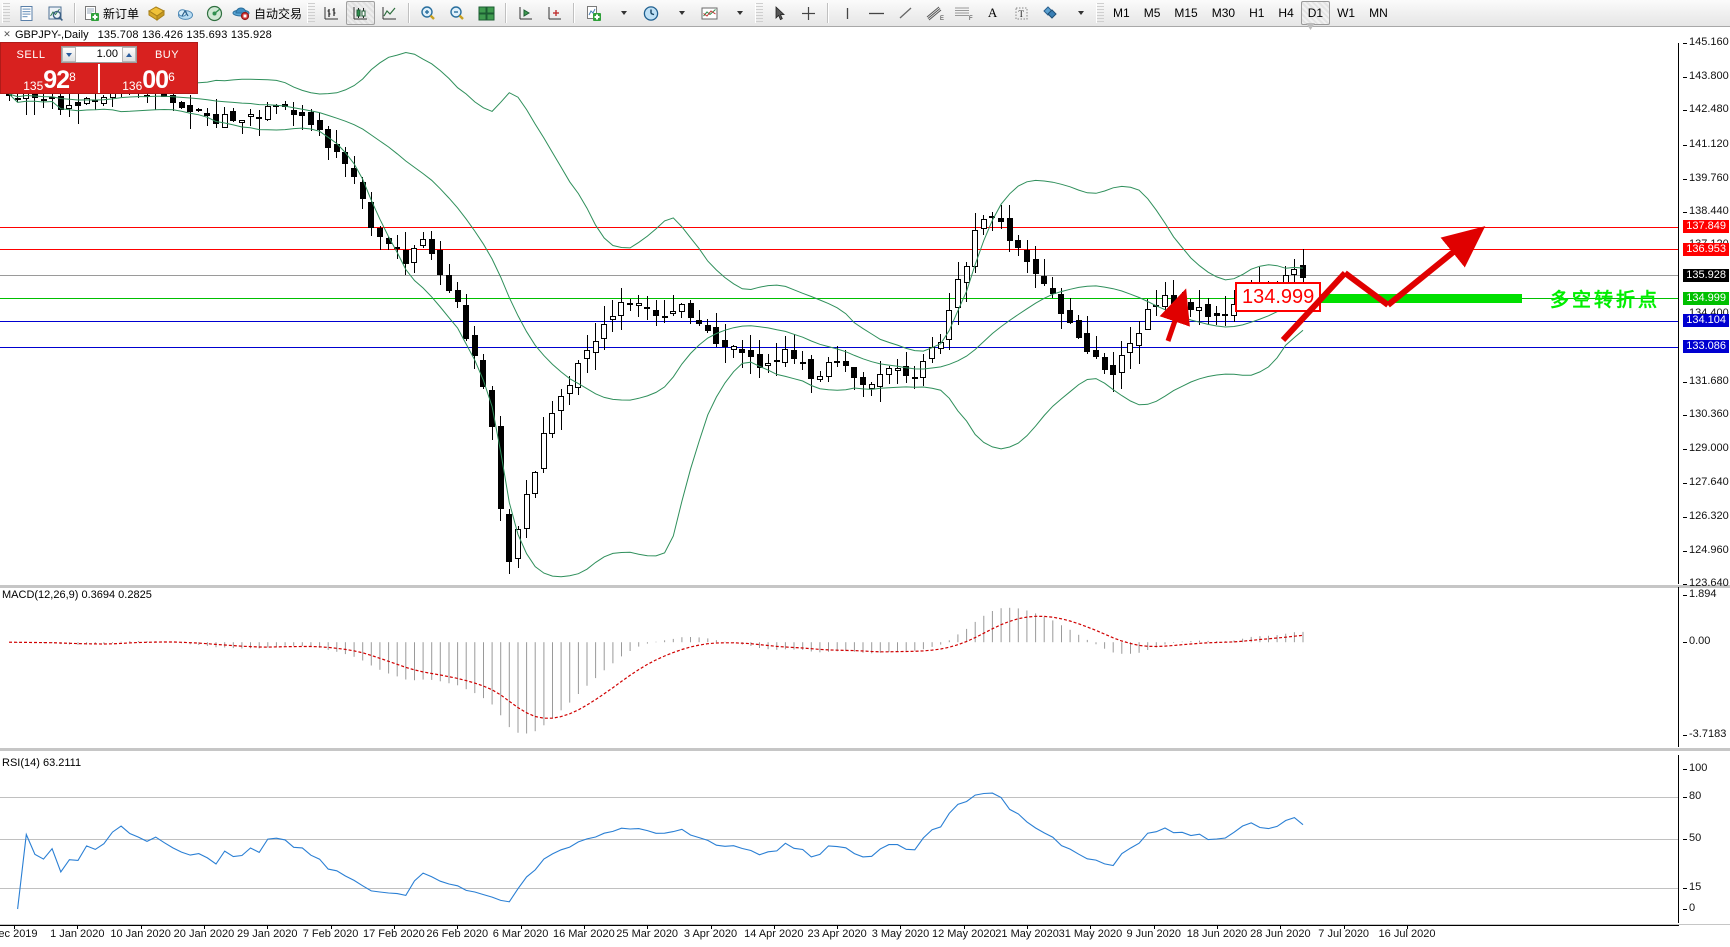 Image resolution: width=1730 pixels, height=947 pixels. What do you see at coordinates (1286, 13) in the screenshot?
I see `timeframe-h4: H4` at bounding box center [1286, 13].